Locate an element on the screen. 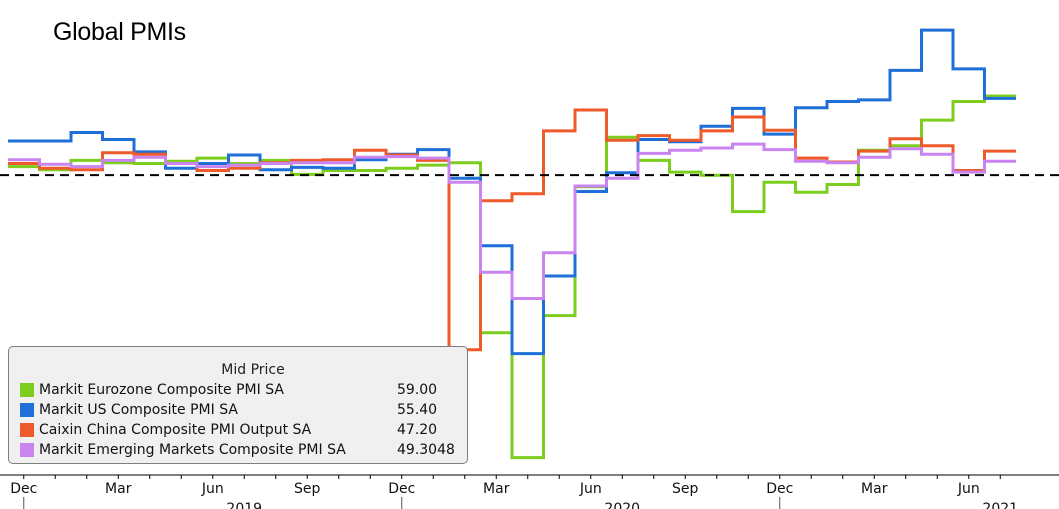  legend-value-china: 47.20 is located at coordinates (417, 430).